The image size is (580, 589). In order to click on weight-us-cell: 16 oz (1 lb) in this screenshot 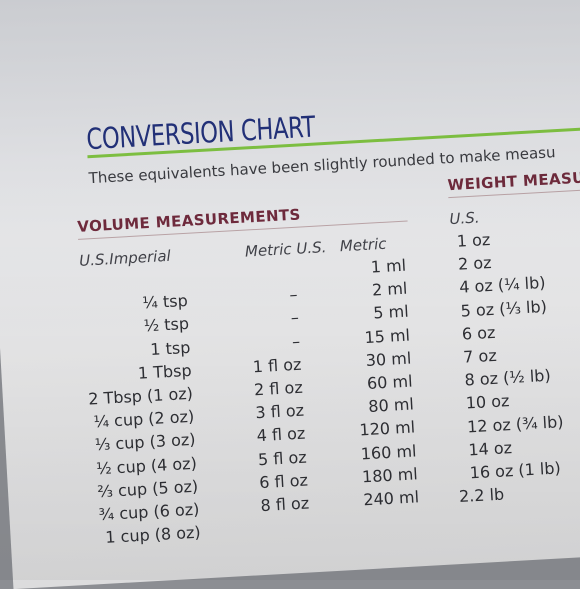, I will do `click(515, 470)`.